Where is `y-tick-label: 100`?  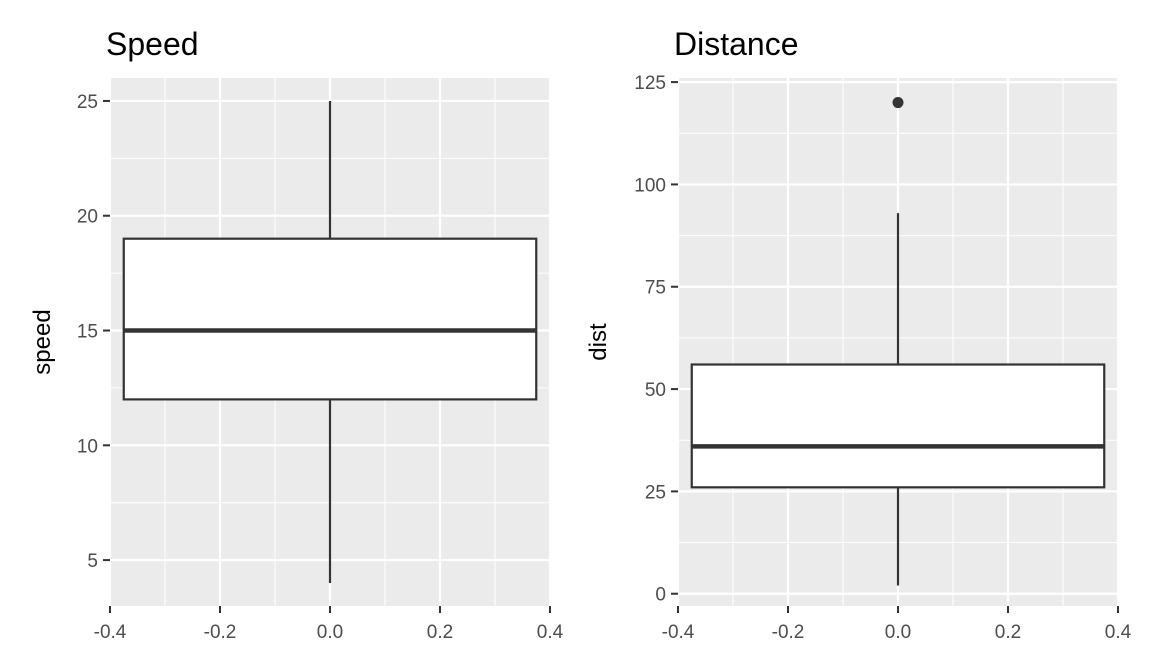 y-tick-label: 100 is located at coordinates (650, 185).